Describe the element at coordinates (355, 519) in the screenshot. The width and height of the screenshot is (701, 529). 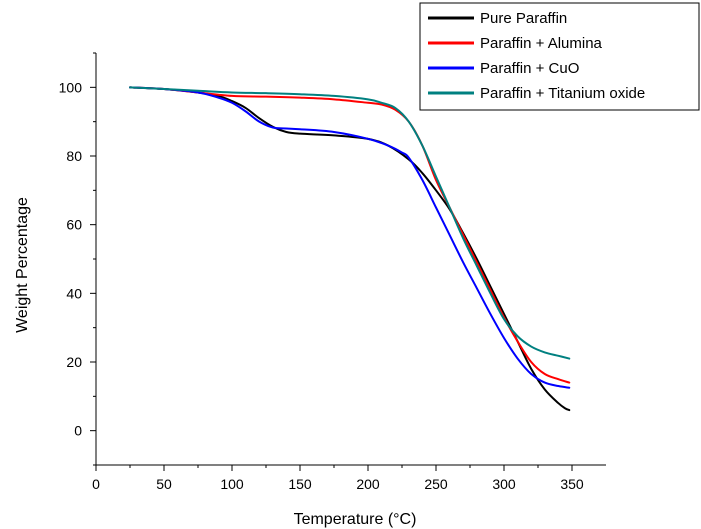
I see `x-axis-label: Temperature (°C)` at that location.